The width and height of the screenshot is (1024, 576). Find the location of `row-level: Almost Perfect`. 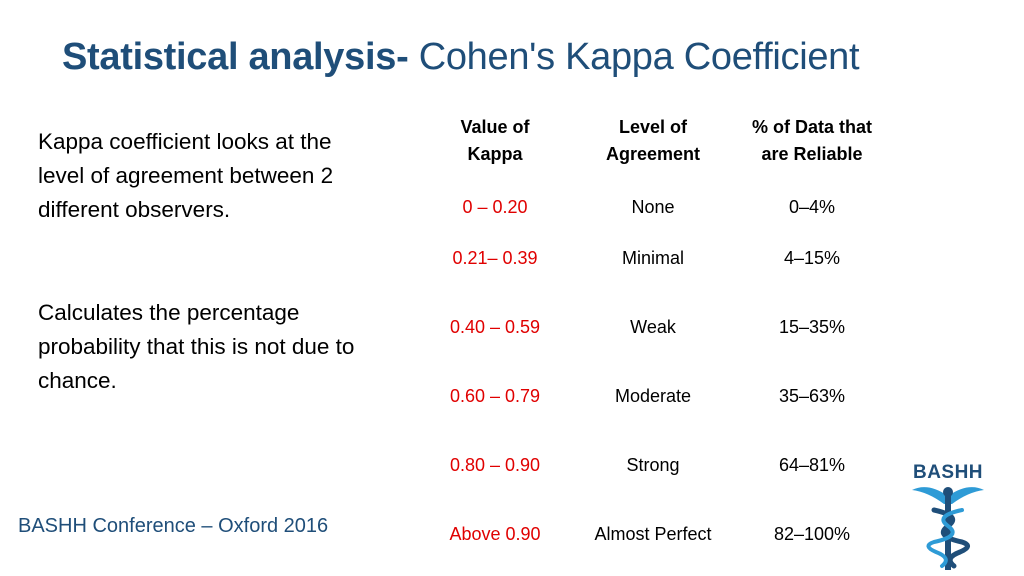

row-level: Almost Perfect is located at coordinates (653, 534).